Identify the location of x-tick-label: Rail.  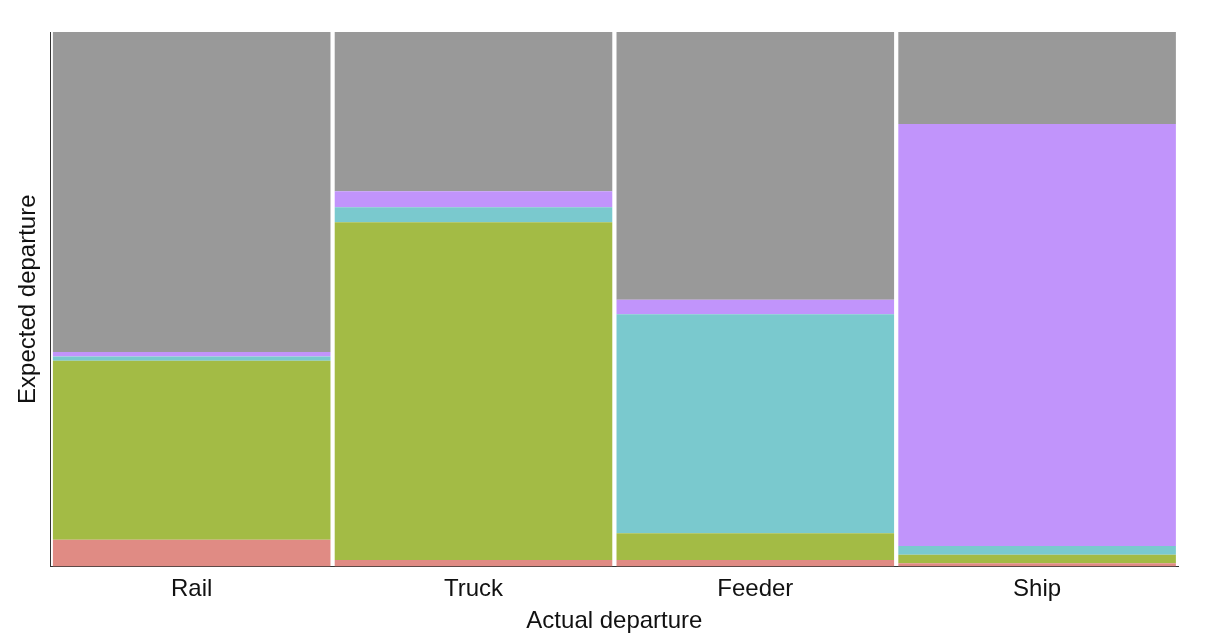
(192, 588).